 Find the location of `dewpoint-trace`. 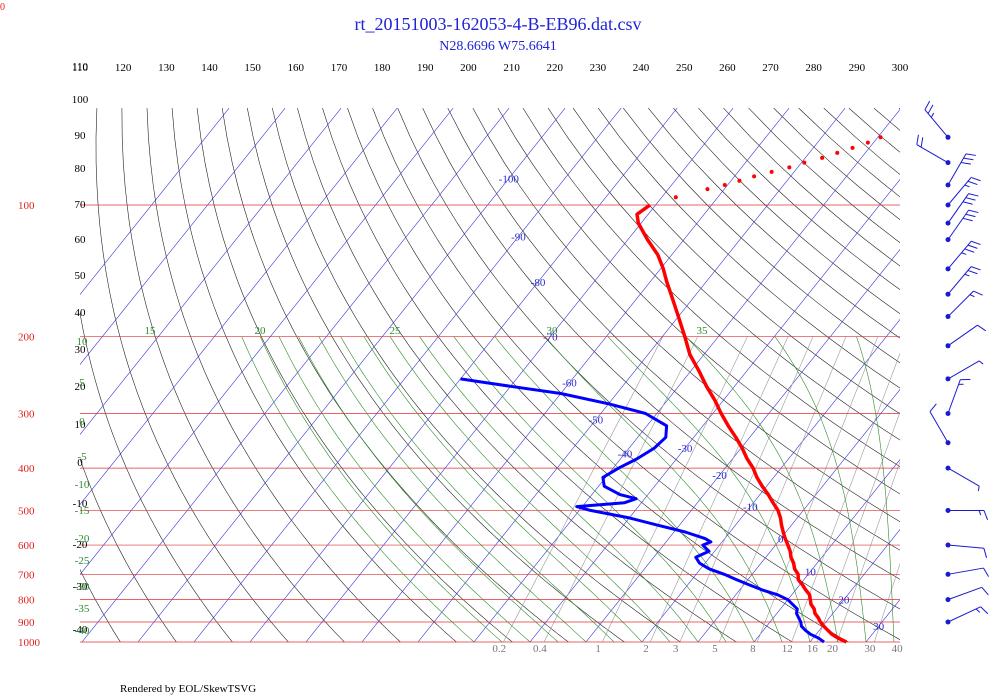

dewpoint-trace is located at coordinates (642, 510).